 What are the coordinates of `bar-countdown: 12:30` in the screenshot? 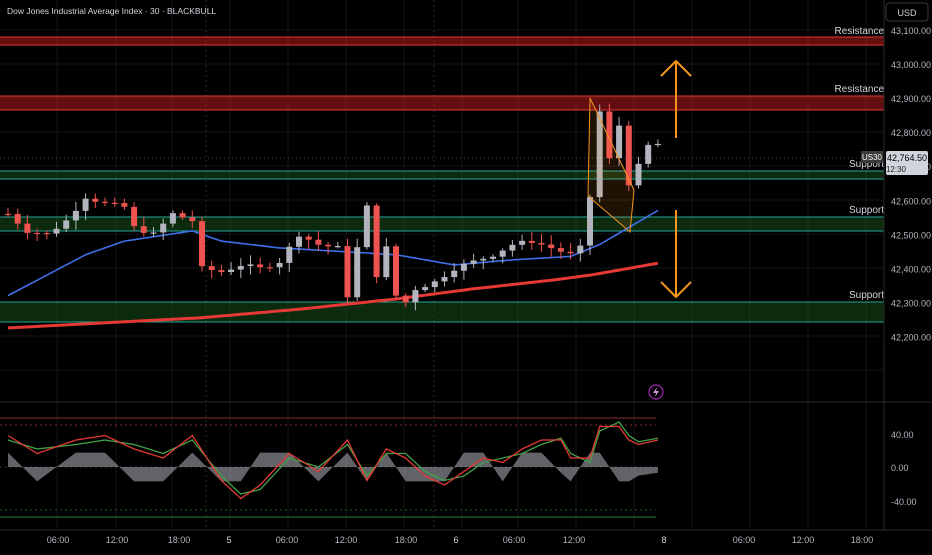 It's located at (896, 169).